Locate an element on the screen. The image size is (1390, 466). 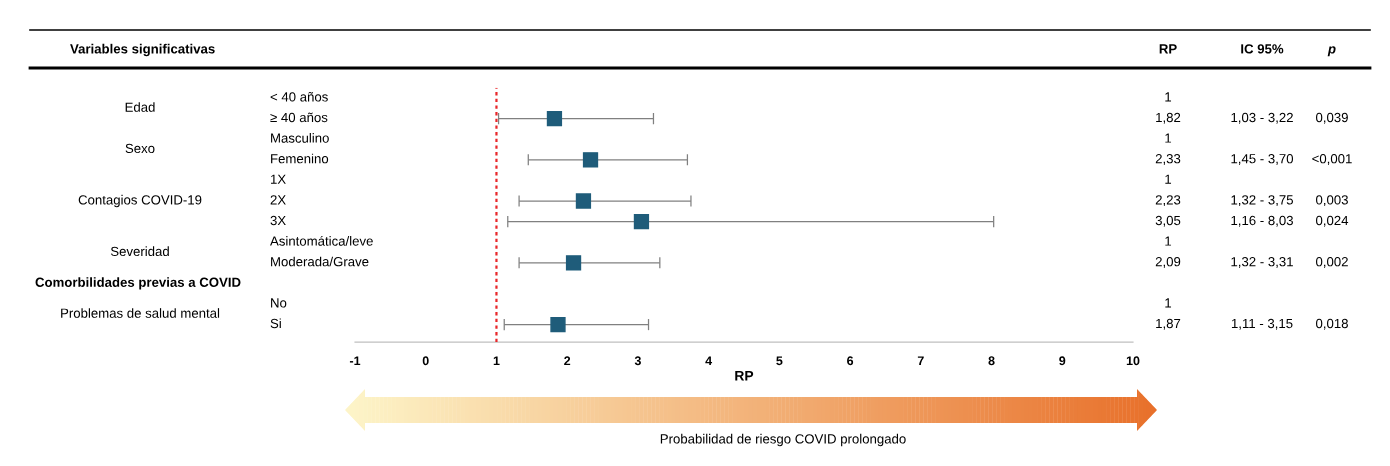
y-tick-label: Moderada/Grave is located at coordinates (320, 261).